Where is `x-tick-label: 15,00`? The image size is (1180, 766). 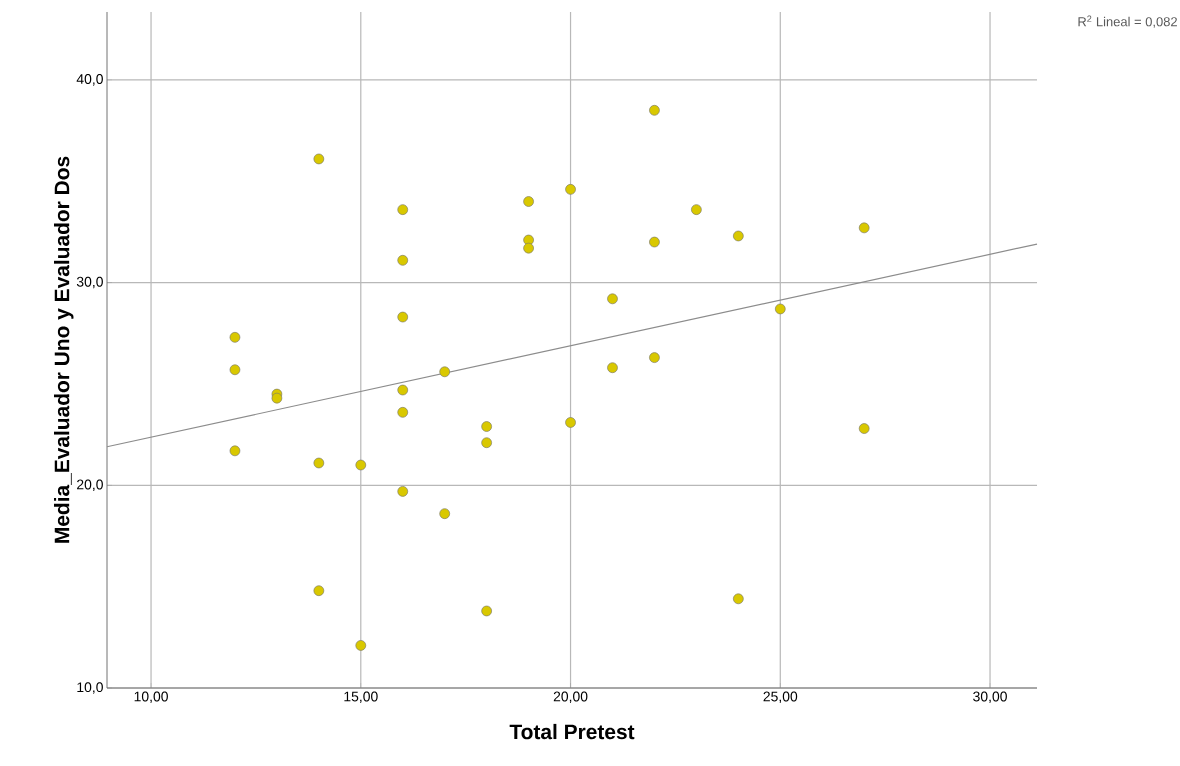
x-tick-label: 15,00 is located at coordinates (361, 697).